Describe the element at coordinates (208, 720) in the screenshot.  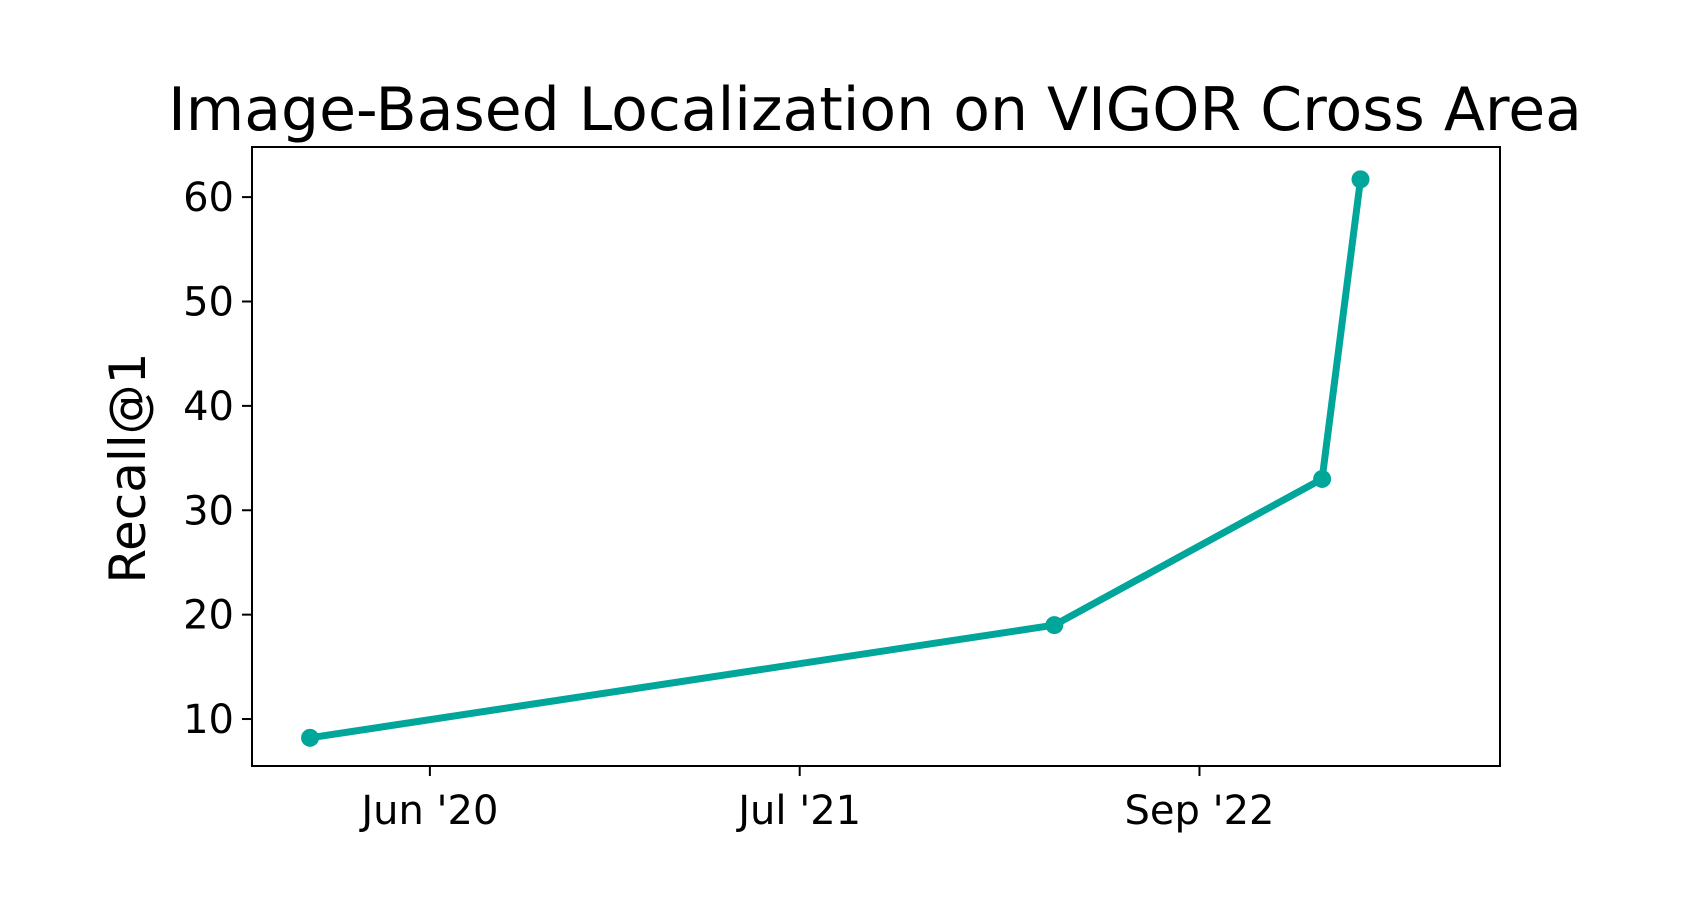
I see `y-tick-label: 10` at that location.